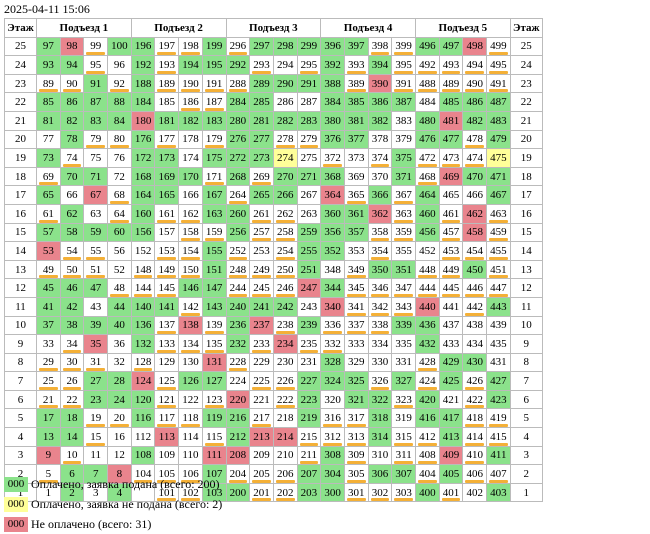 Image resolution: width=650 pixels, height=534 pixels. Describe the element at coordinates (178, 28) in the screenshot. I see `entrance-header-2: Подъезд 2` at that location.